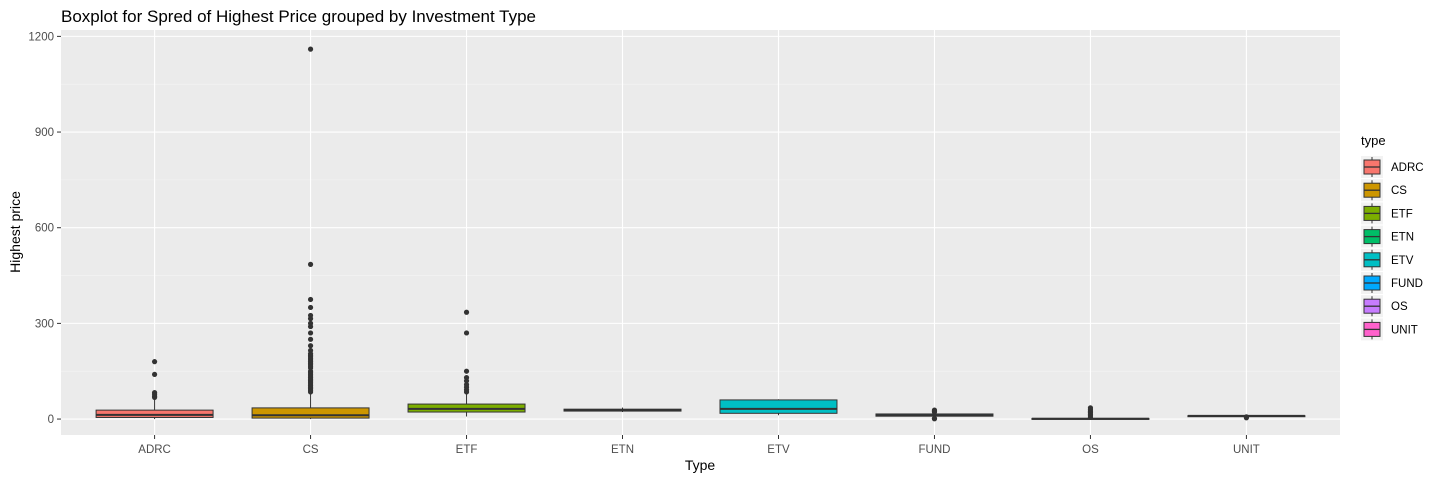 Image resolution: width=1440 pixels, height=480 pixels. Describe the element at coordinates (467, 450) in the screenshot. I see `x-tick-label: ETF` at that location.